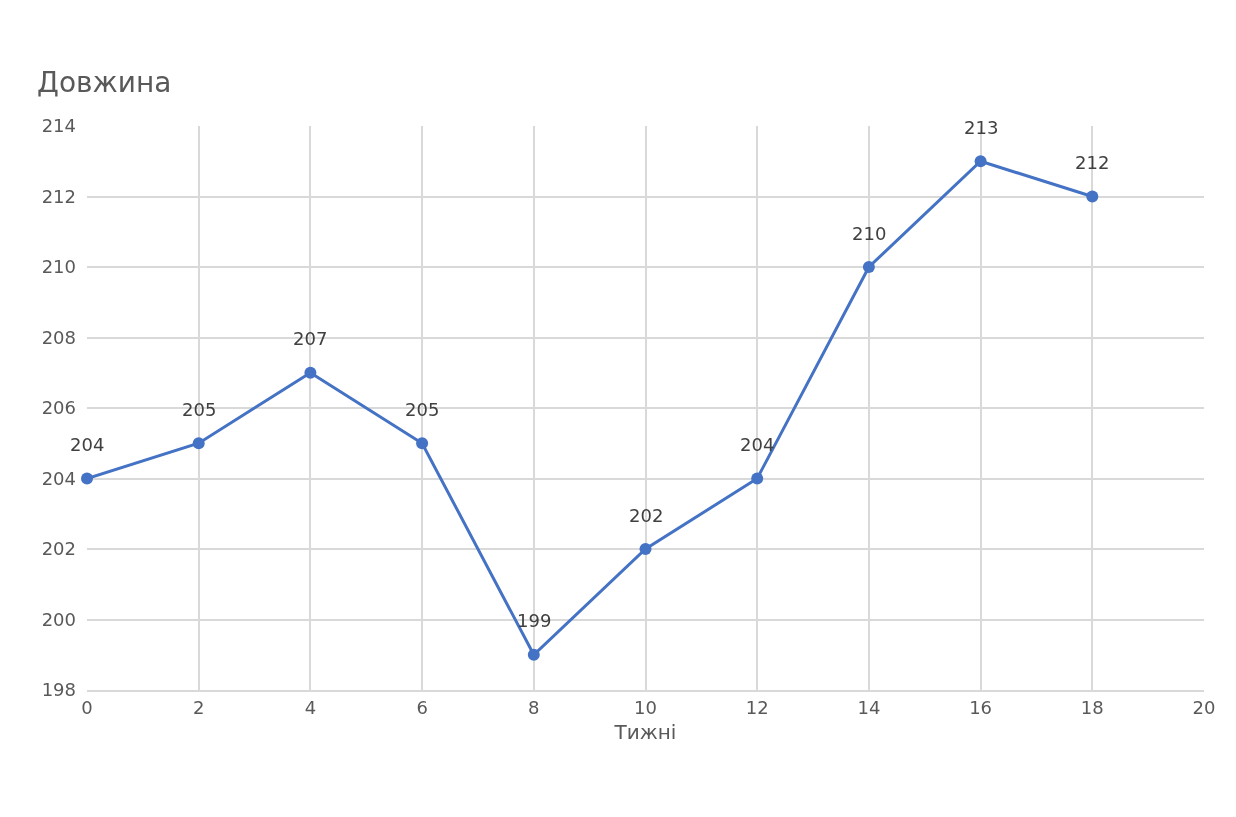 The image size is (1236, 817). Describe the element at coordinates (534, 707) in the screenshot. I see `x-tick-label: 8` at that location.